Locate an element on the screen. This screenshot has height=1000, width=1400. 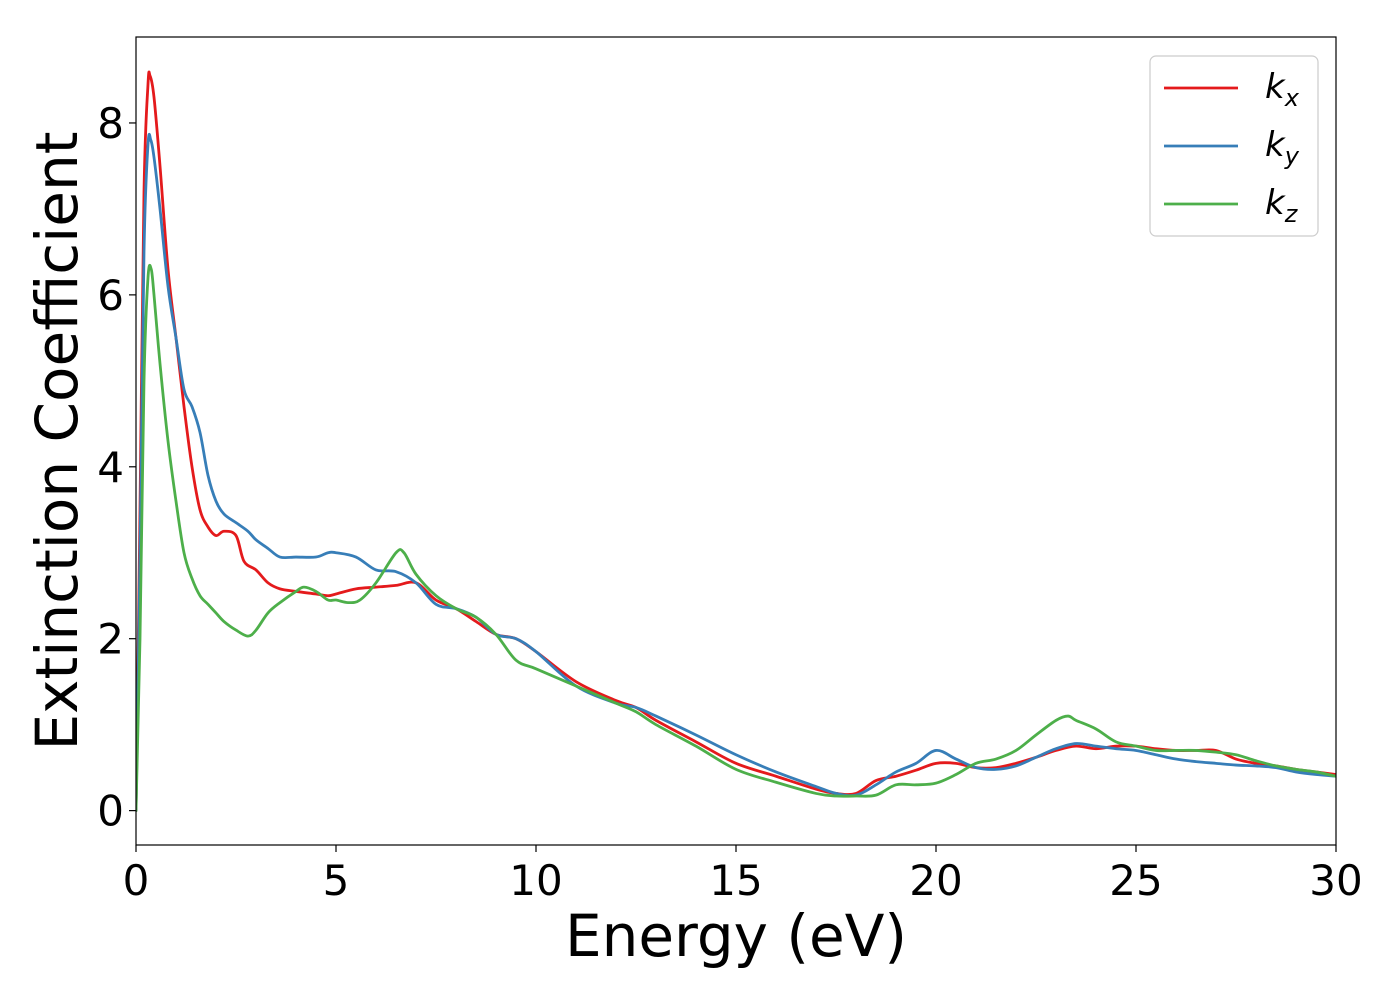
legend-label-x: kx is located at coordinates (1282, 89).